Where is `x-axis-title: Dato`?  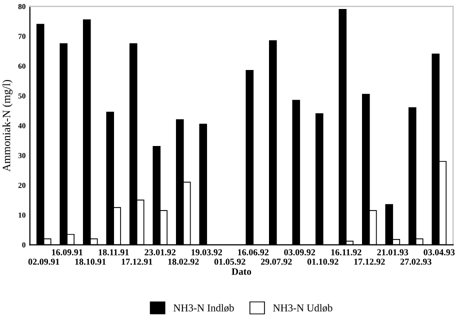
x-axis-title: Dato is located at coordinates (242, 271).